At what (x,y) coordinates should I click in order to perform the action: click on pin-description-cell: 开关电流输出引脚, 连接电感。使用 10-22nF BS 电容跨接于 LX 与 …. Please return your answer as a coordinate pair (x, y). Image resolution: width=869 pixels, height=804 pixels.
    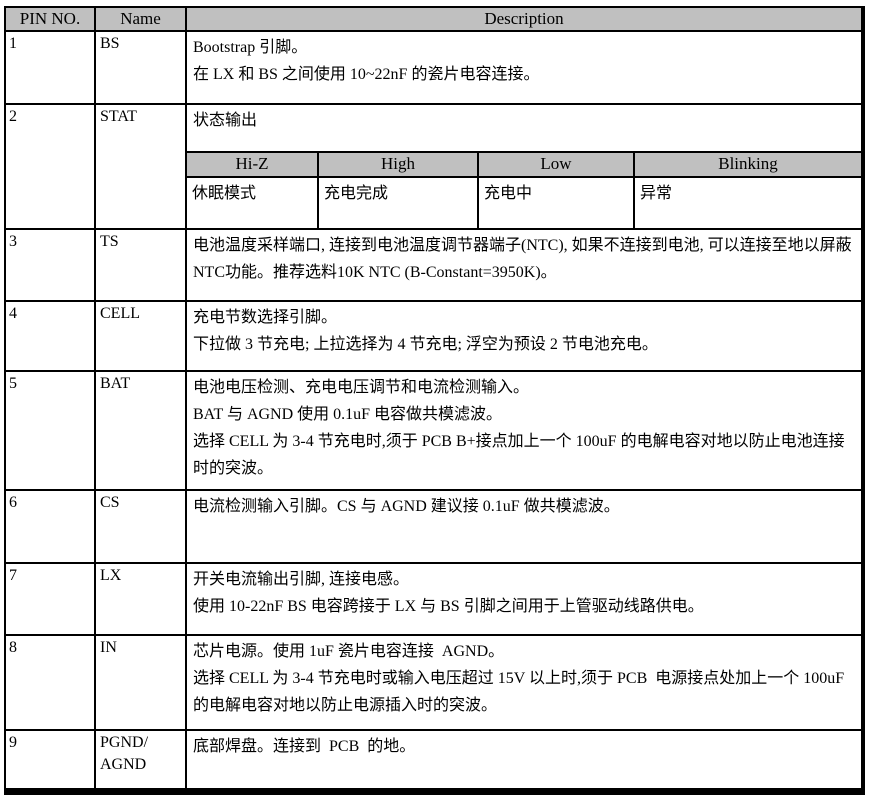
    Looking at the image, I should click on (524, 599).